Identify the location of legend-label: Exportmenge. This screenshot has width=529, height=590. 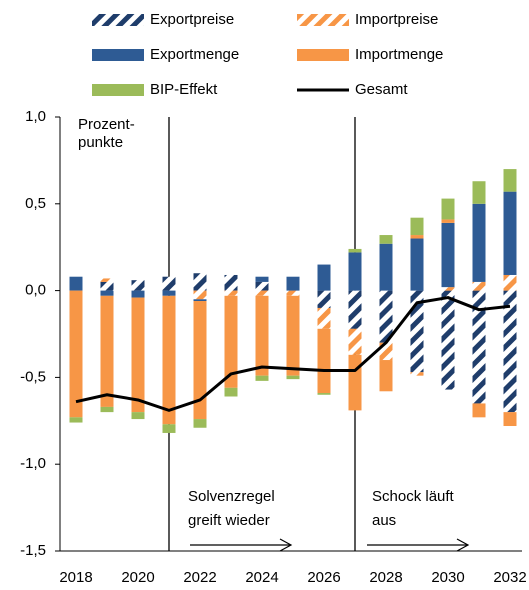
(194, 54).